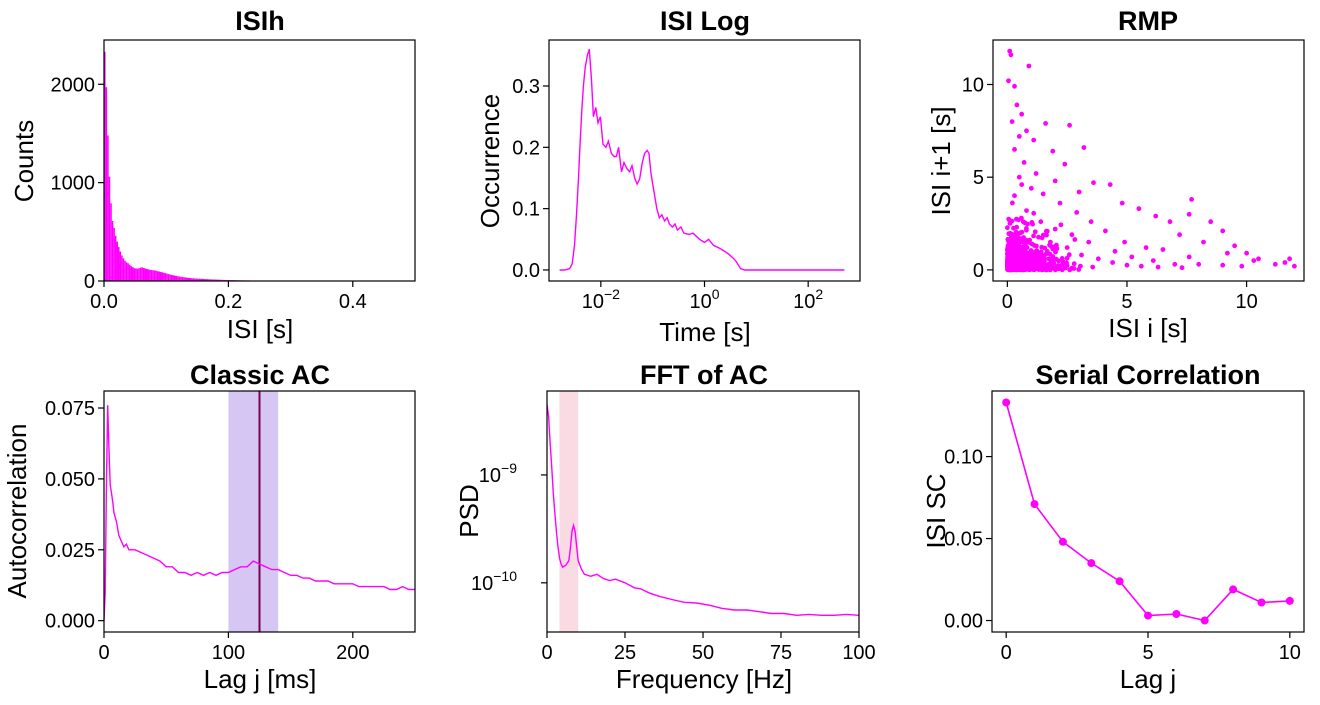  I want to click on isih-xtick: 0.4, so click(353, 302).